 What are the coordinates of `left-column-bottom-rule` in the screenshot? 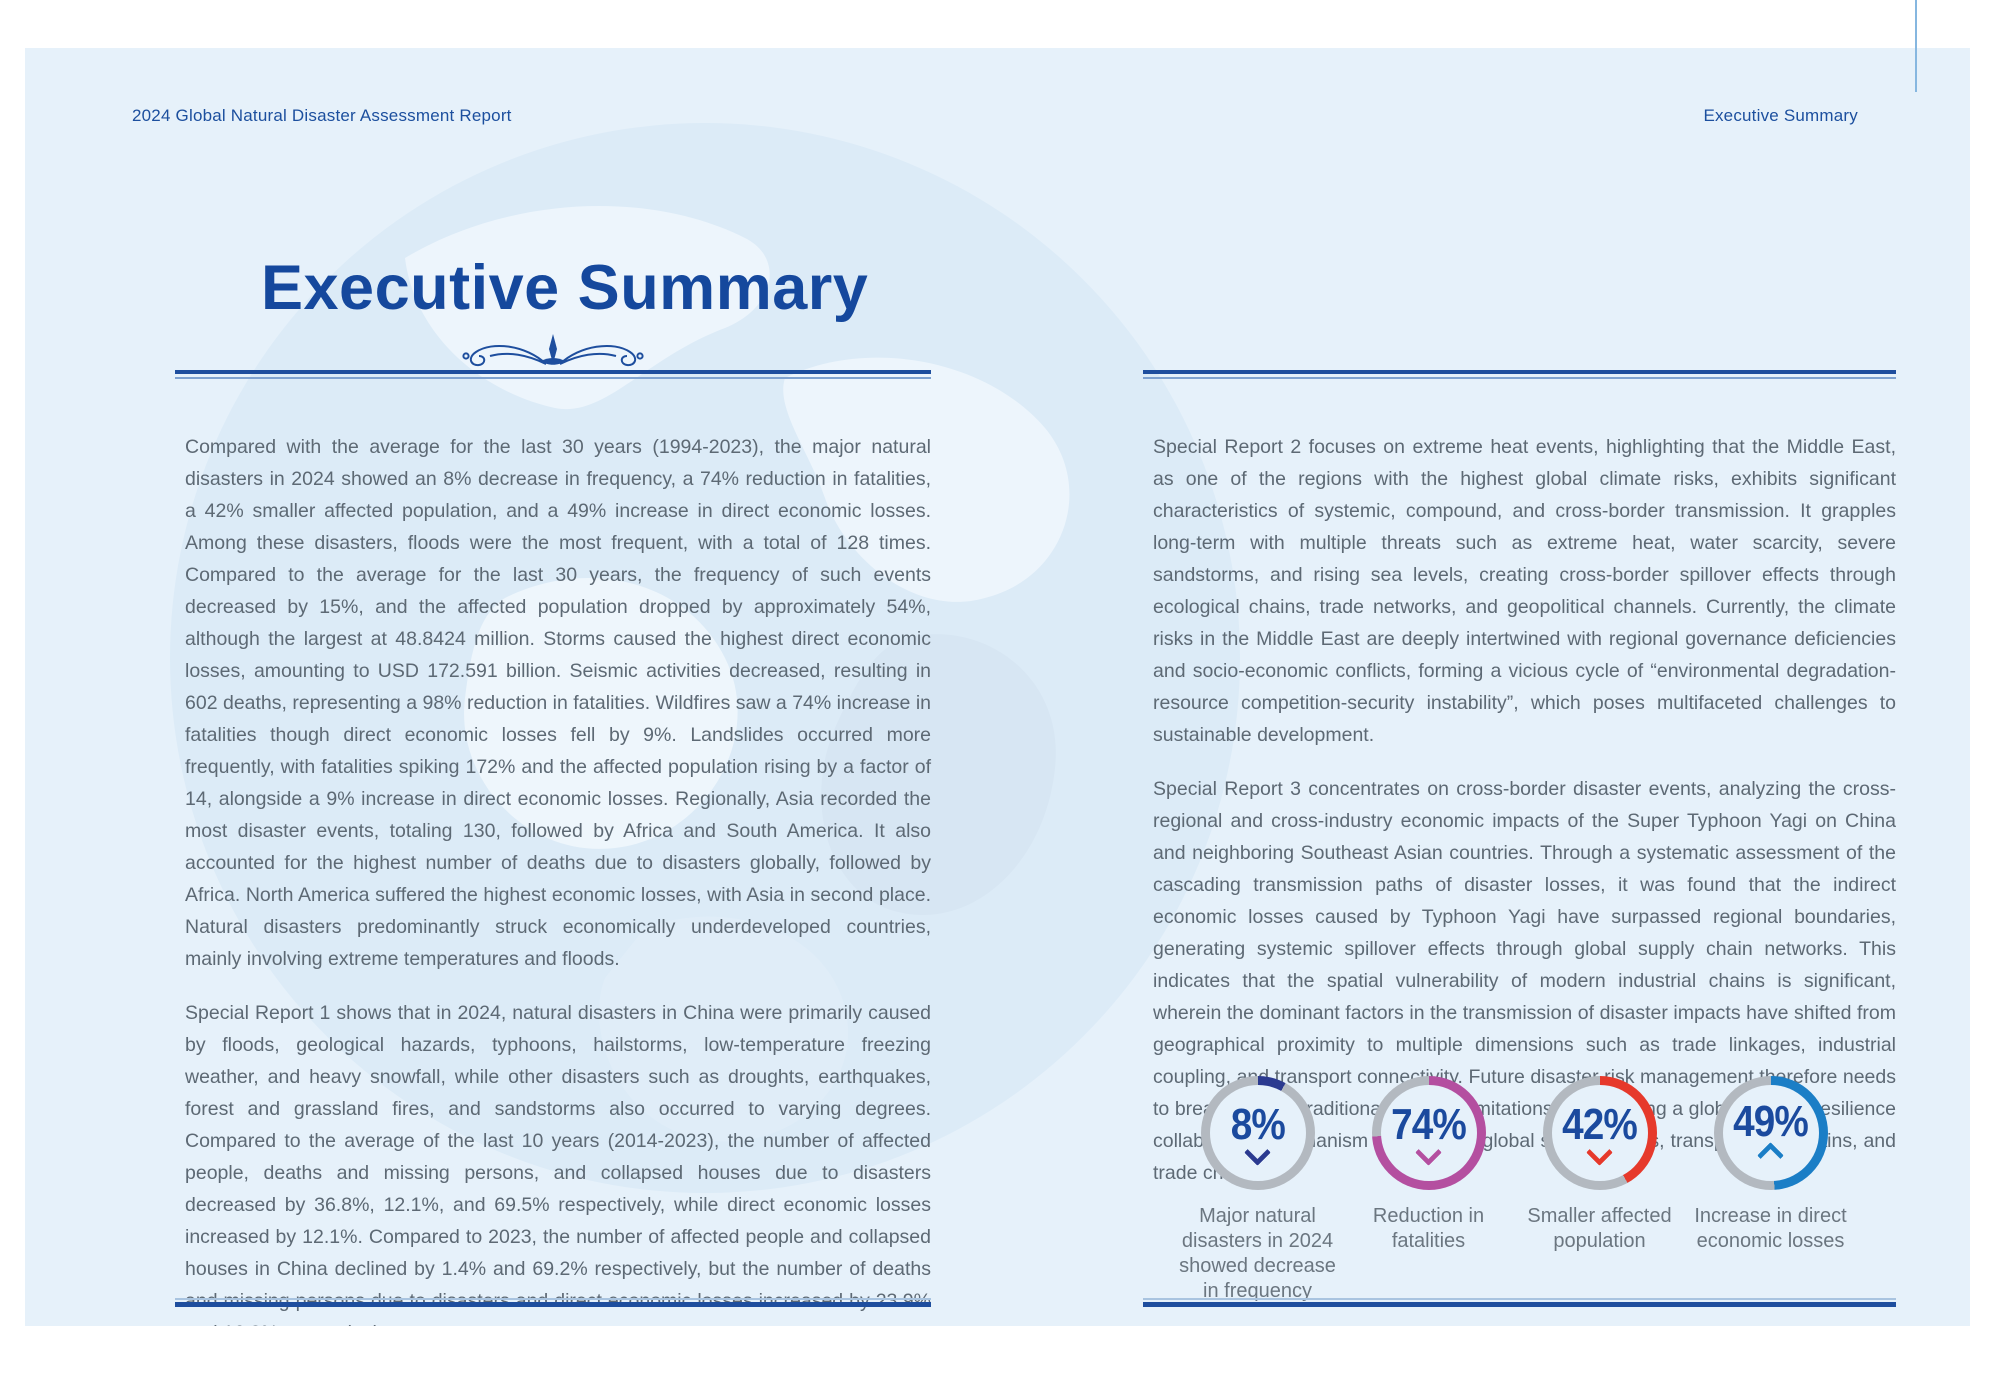 It's located at (553, 1302).